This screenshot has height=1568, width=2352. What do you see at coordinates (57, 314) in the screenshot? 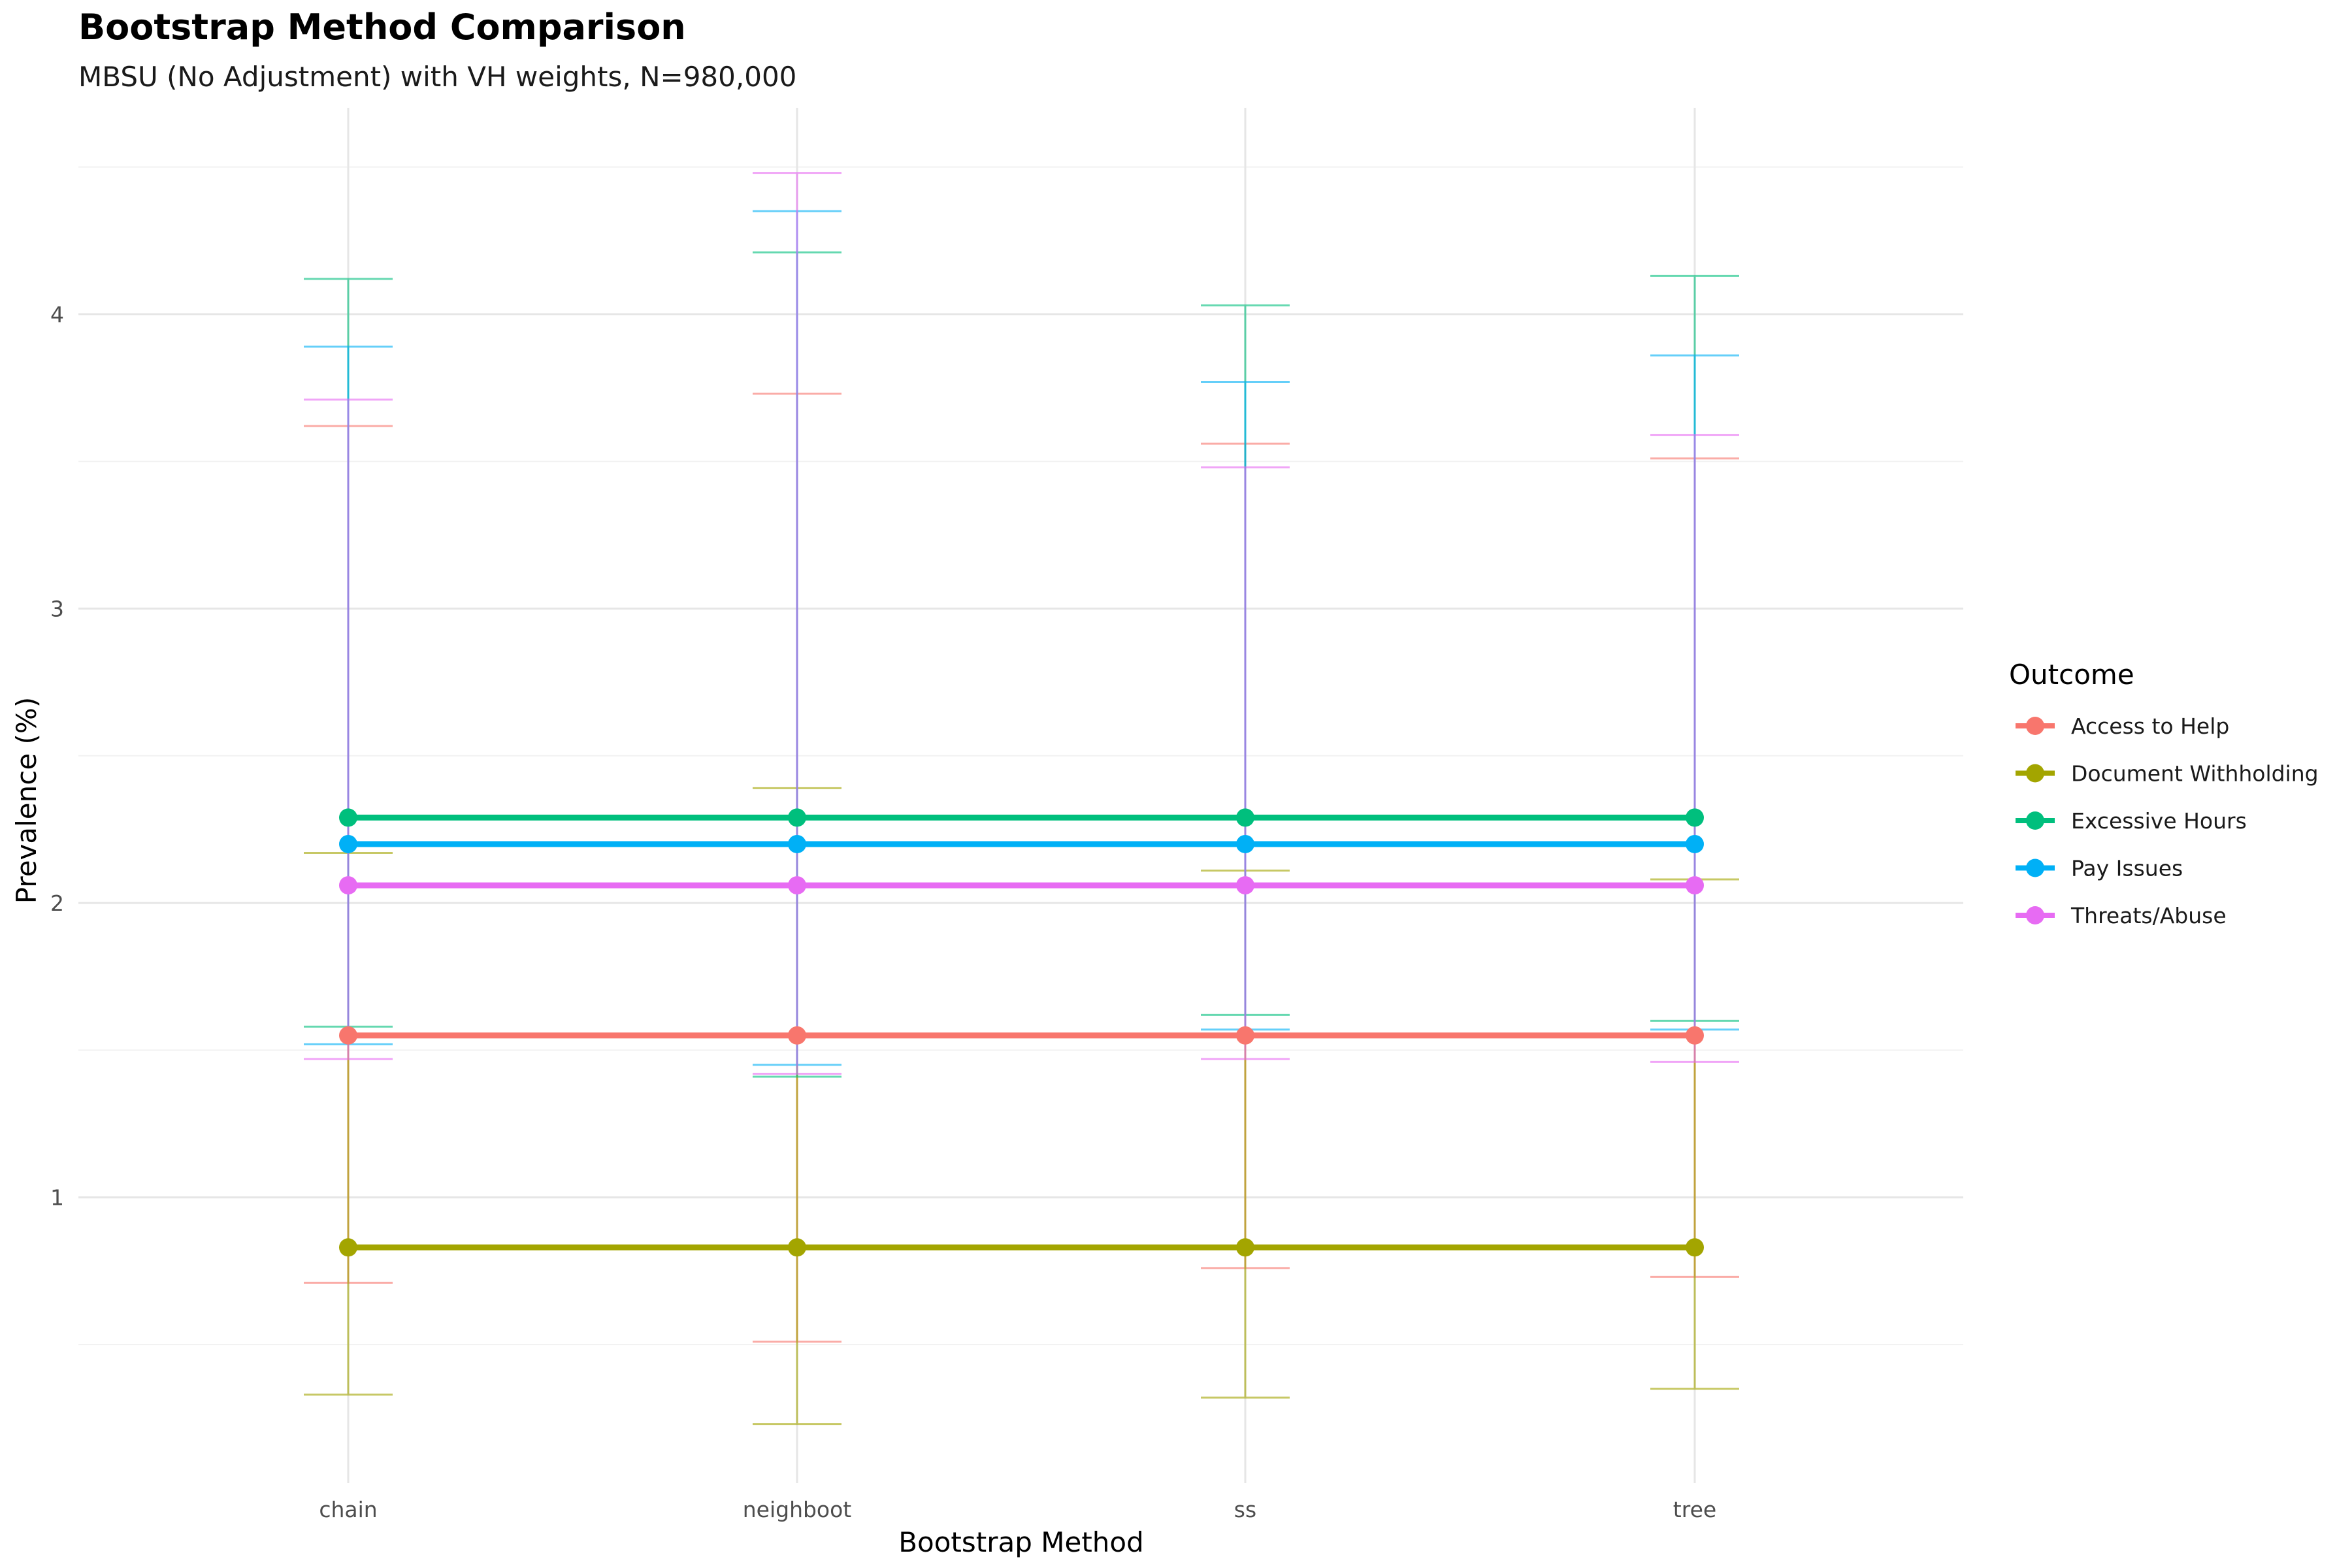
I see `y-tick-label: 4` at bounding box center [57, 314].